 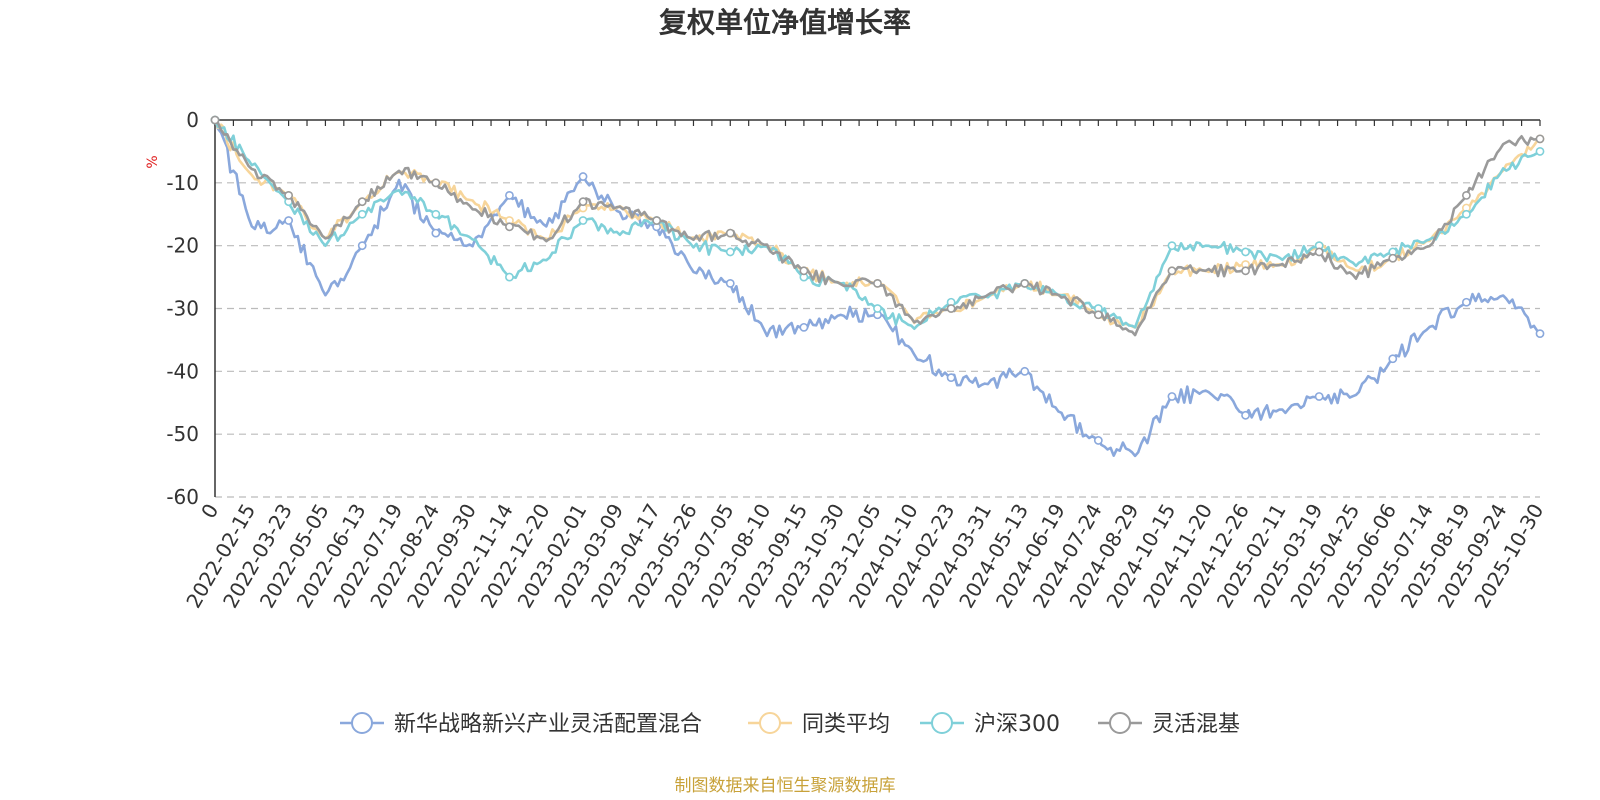 What do you see at coordinates (785, 786) in the screenshot?
I see `data-source-note: 制图数据来自恒生聚源数据库` at bounding box center [785, 786].